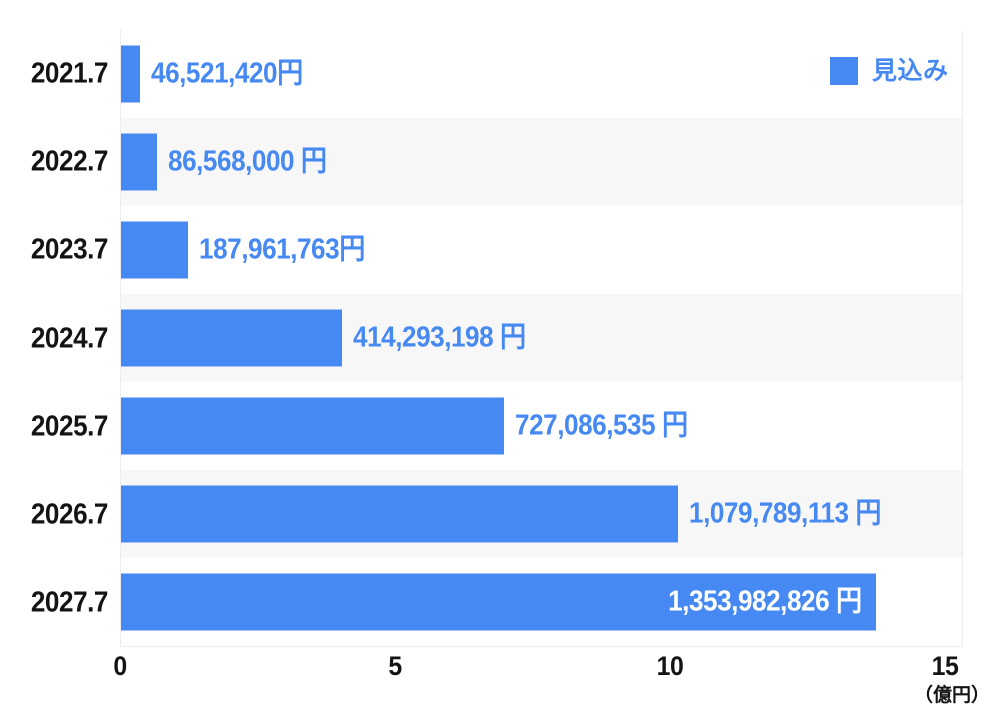  Describe the element at coordinates (69, 426) in the screenshot. I see `category-label: 2025.7` at that location.